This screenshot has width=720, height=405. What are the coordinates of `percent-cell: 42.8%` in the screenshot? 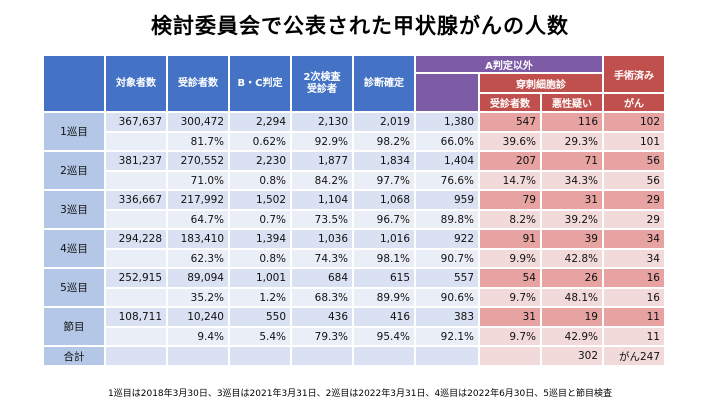 It's located at (572, 258).